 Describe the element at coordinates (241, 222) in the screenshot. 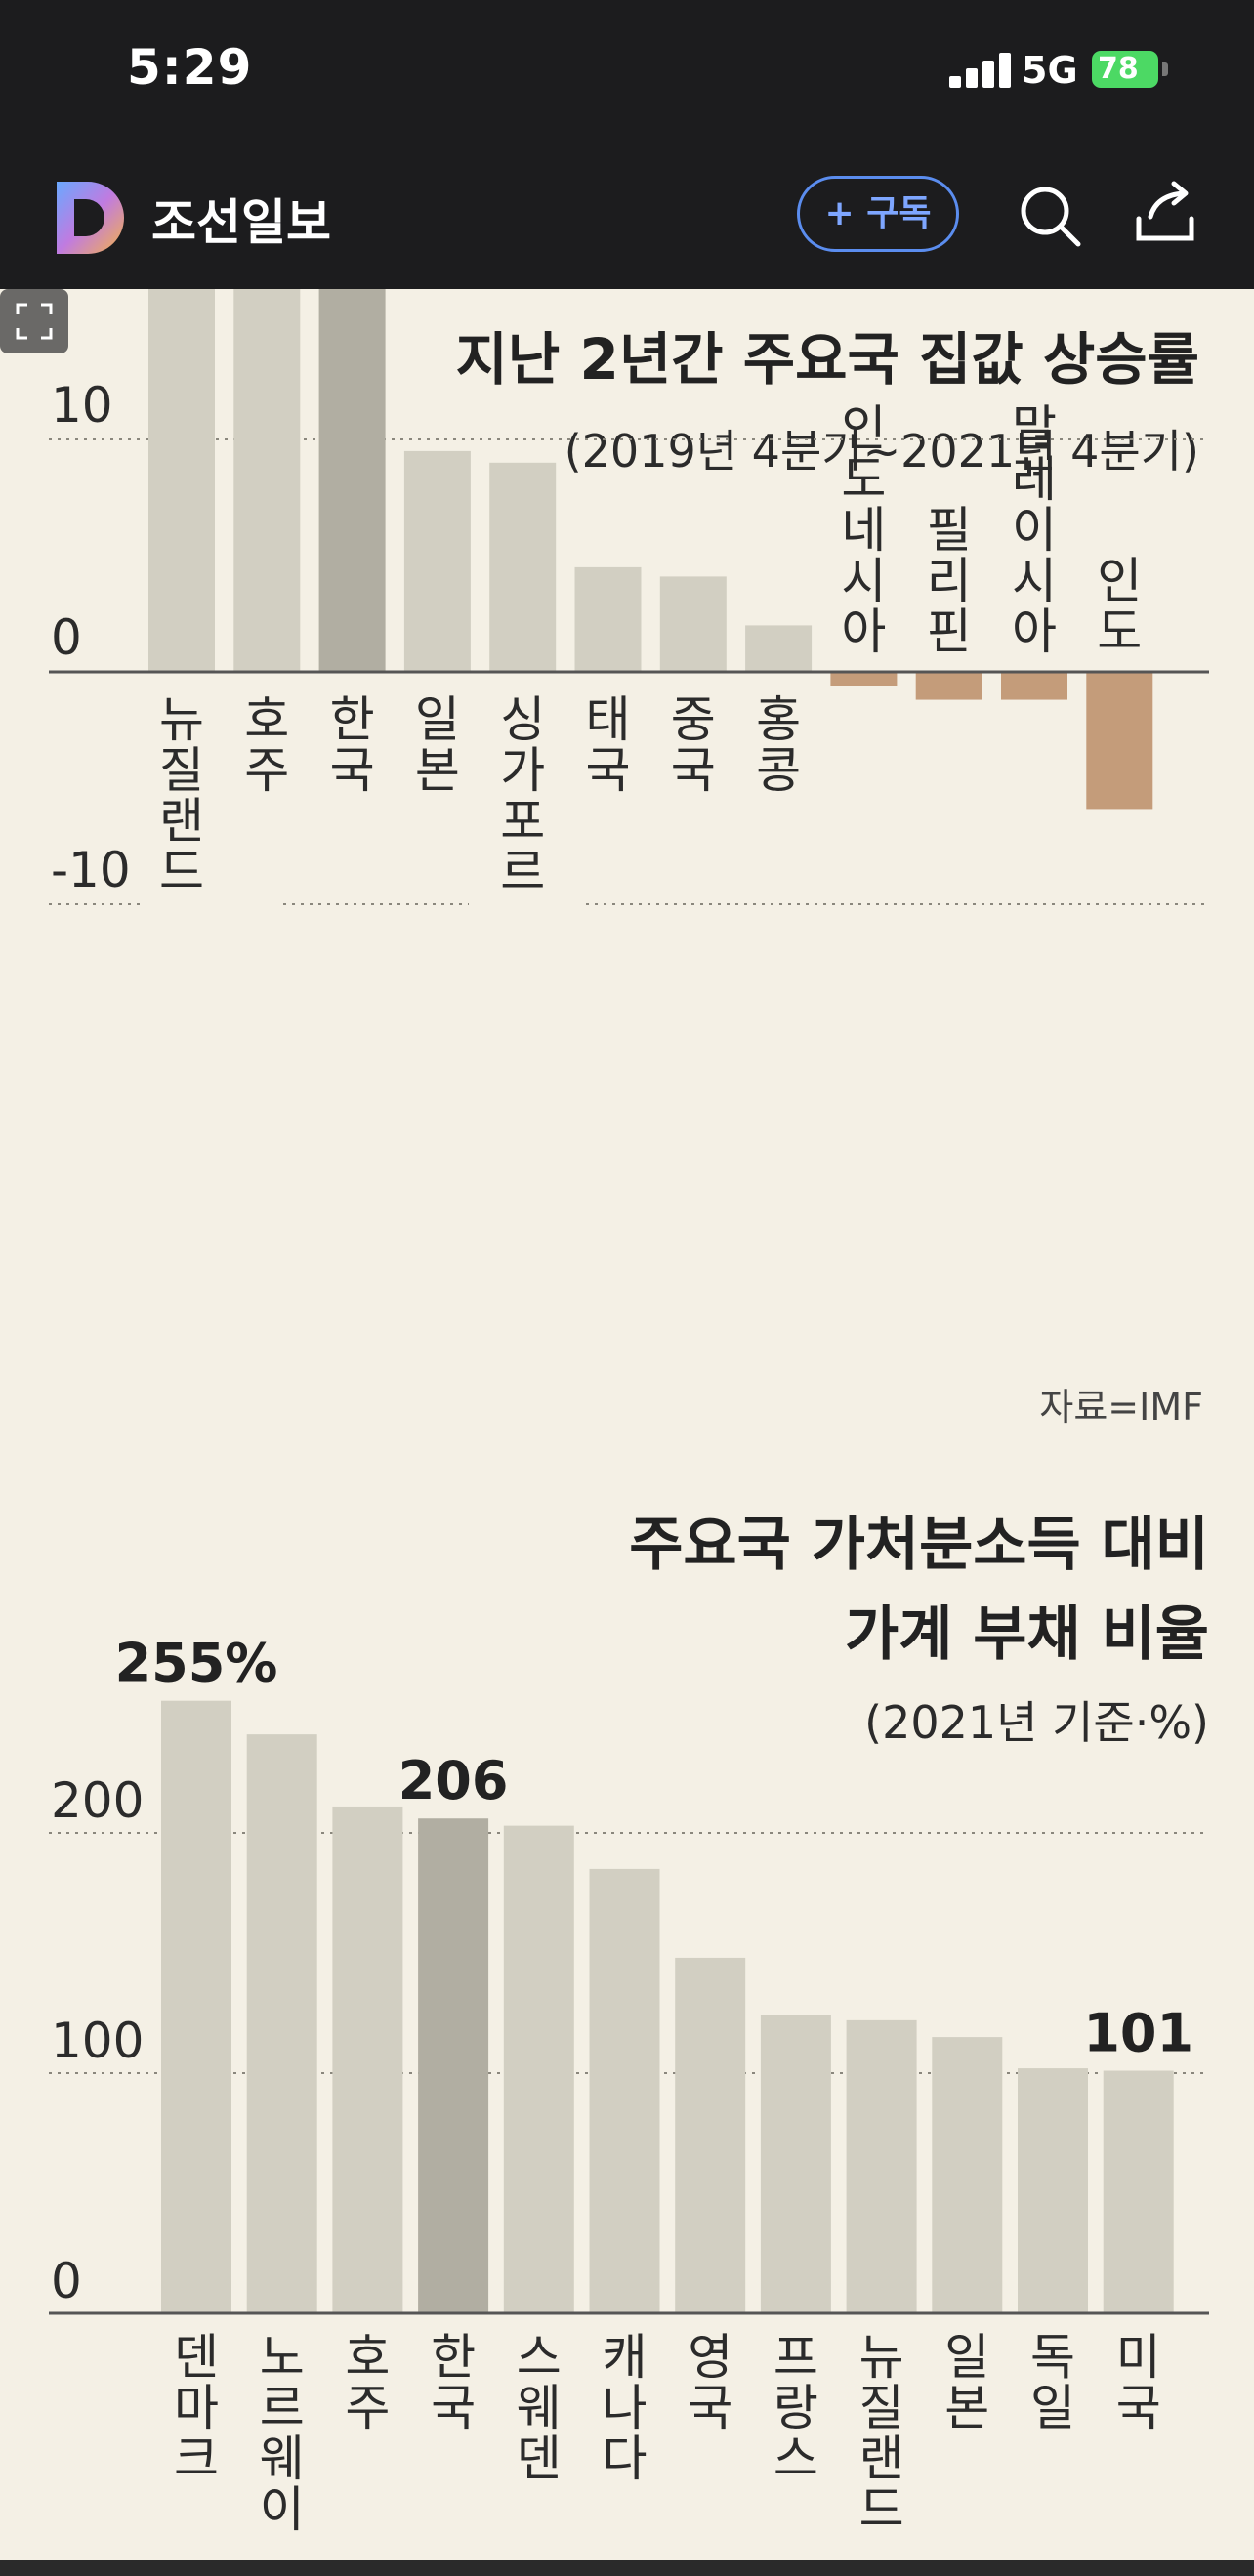

I see `brand-name: 조선일보` at that location.